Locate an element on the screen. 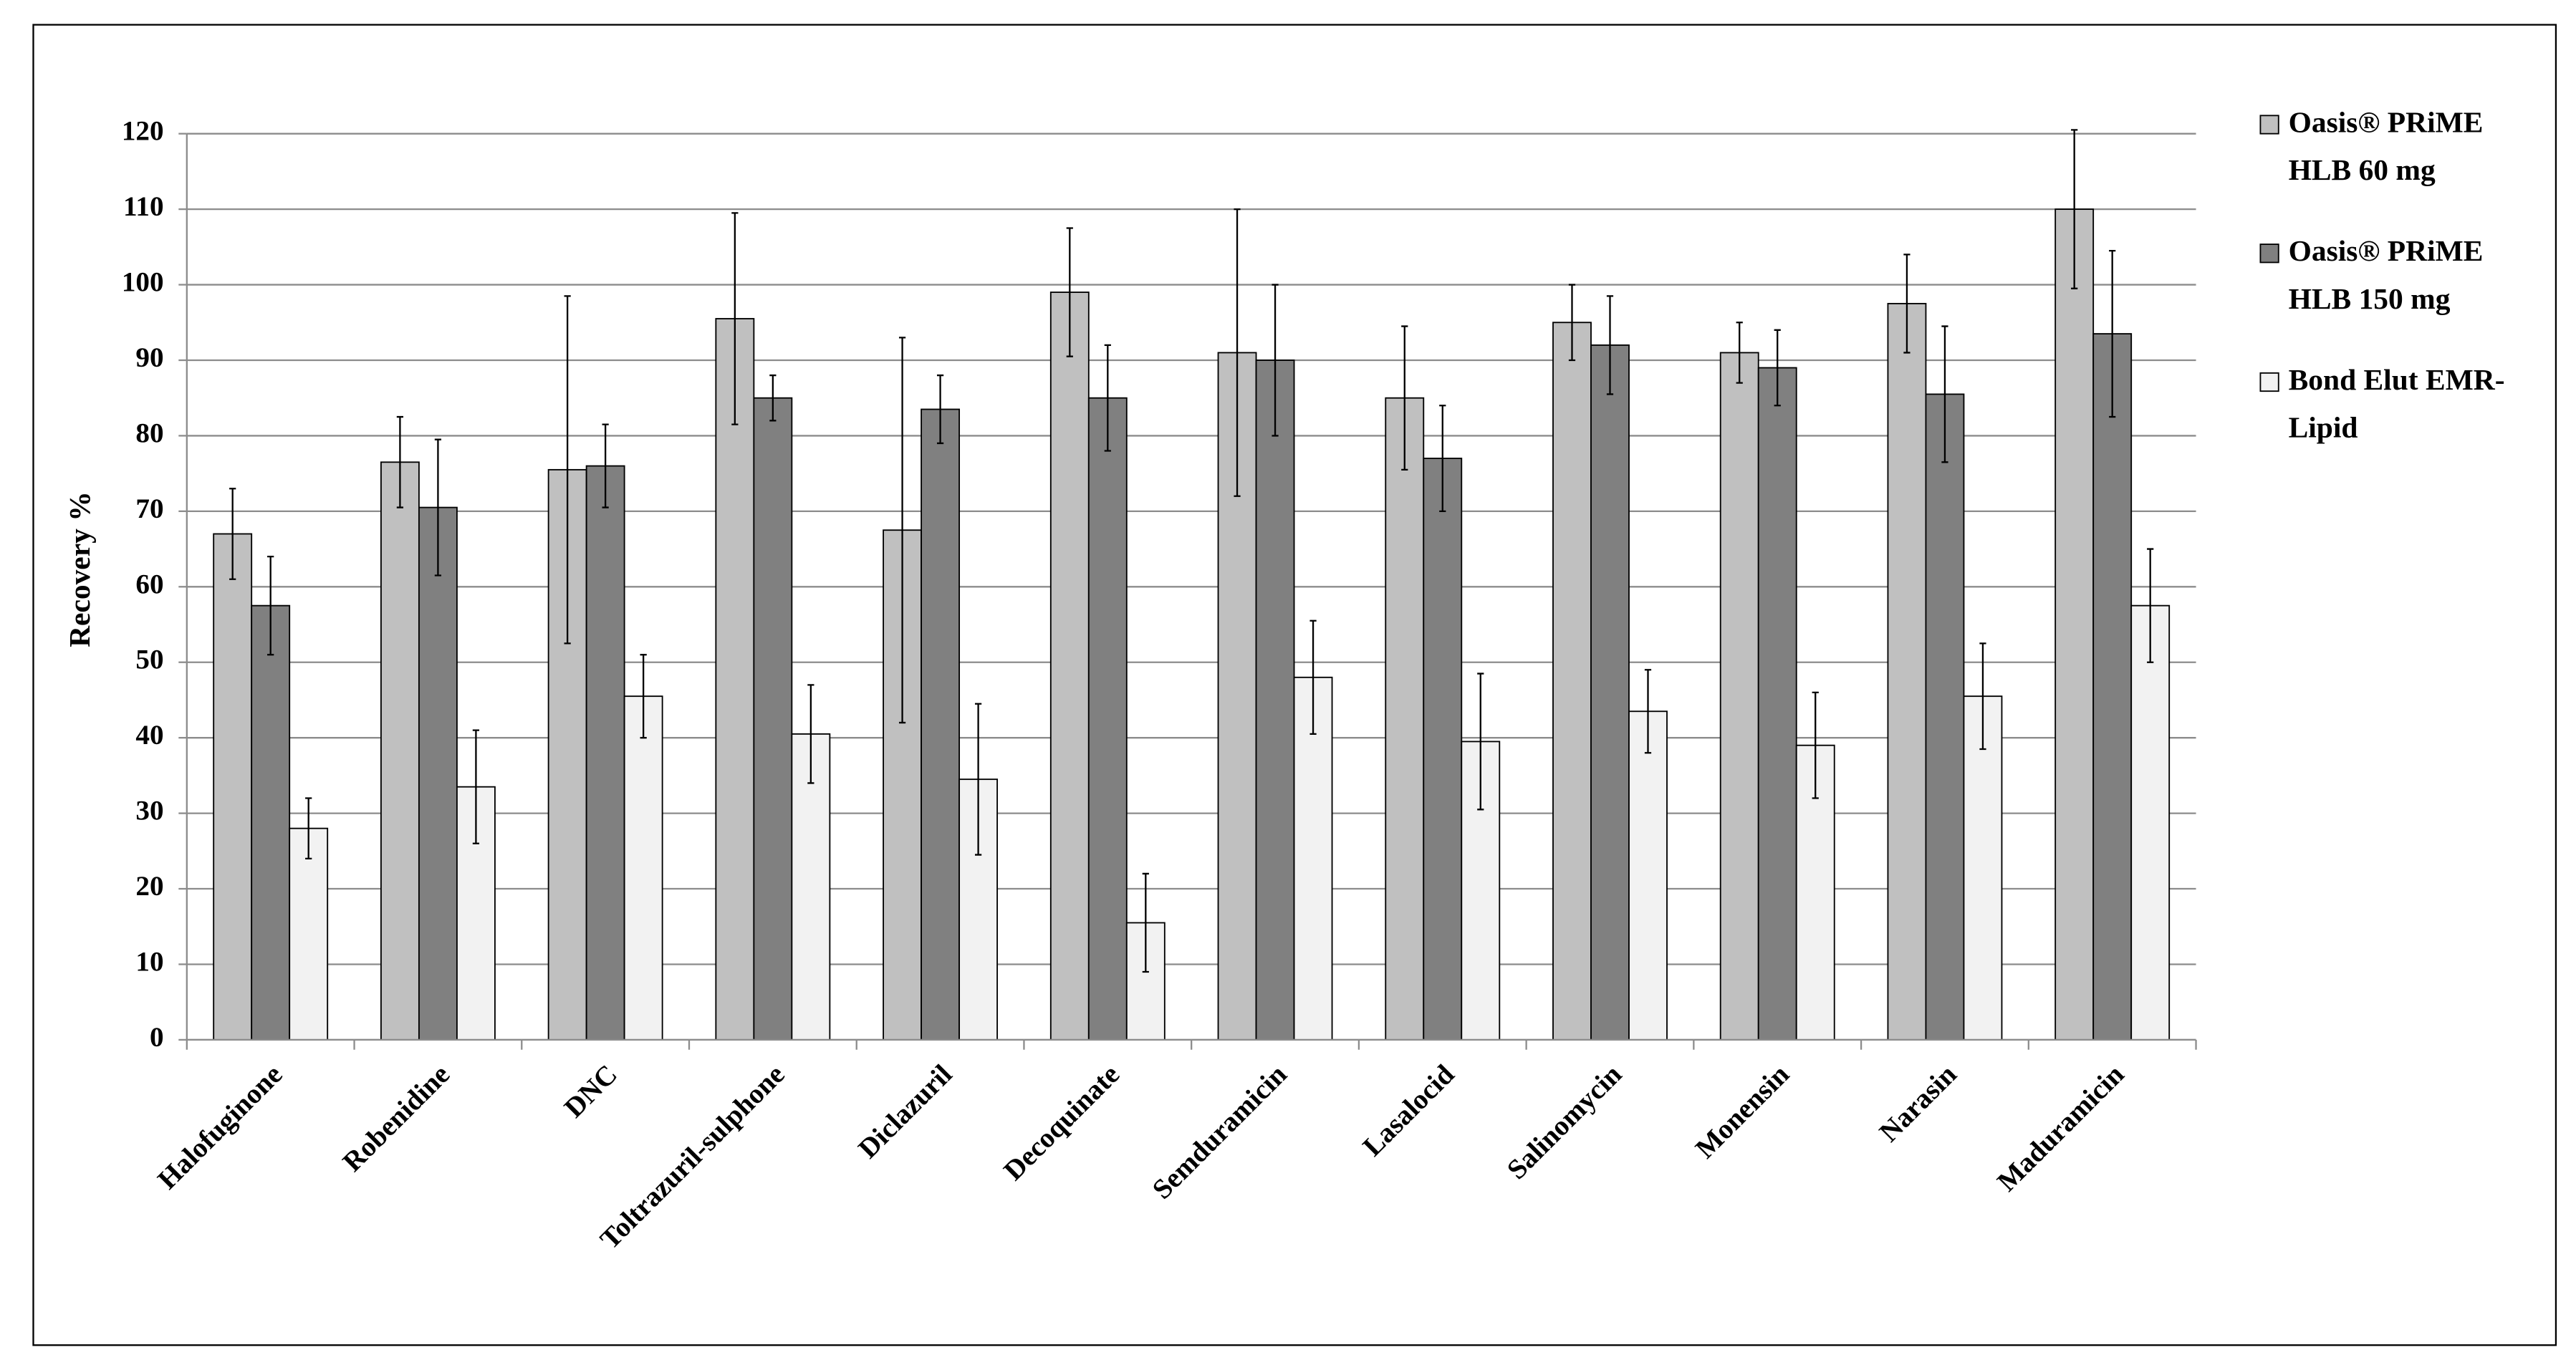 This screenshot has width=2576, height=1360. y-tick-label: 110 is located at coordinates (143, 206).